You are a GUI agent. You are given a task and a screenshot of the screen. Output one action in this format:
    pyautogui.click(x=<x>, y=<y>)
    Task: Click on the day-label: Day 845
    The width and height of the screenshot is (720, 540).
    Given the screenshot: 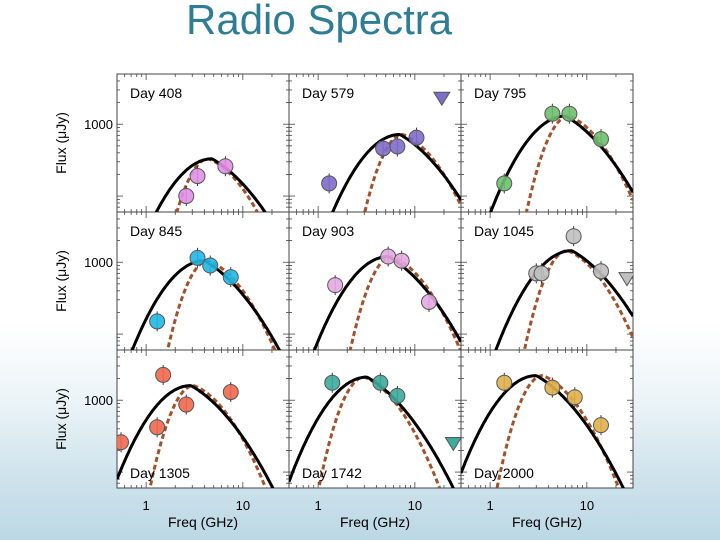 What is the action you would take?
    pyautogui.click(x=156, y=231)
    